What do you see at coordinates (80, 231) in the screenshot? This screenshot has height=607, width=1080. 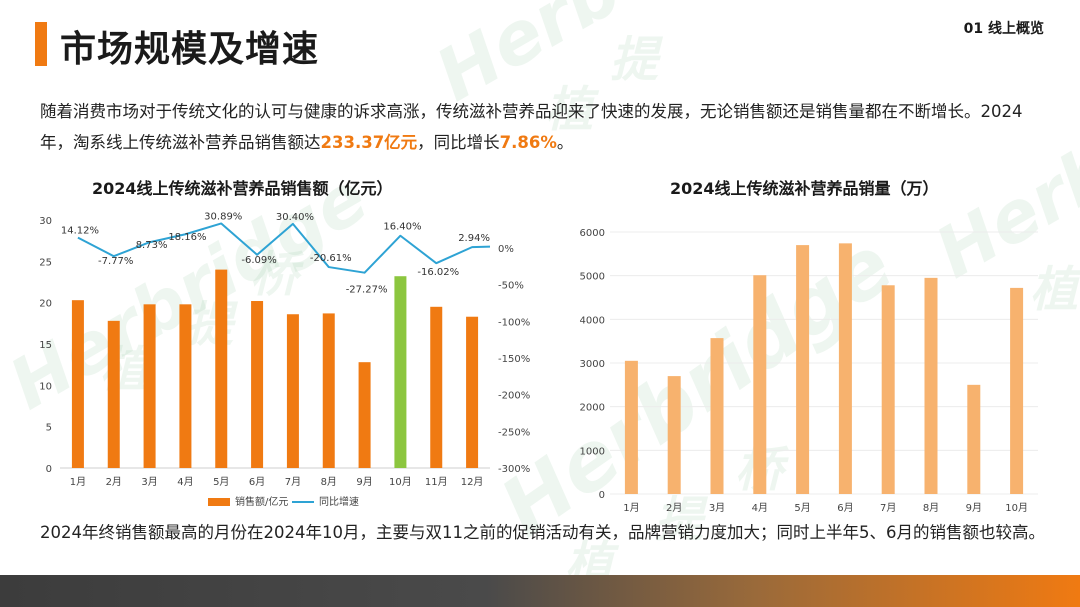 I see `growth-data-label: 14.12%` at bounding box center [80, 231].